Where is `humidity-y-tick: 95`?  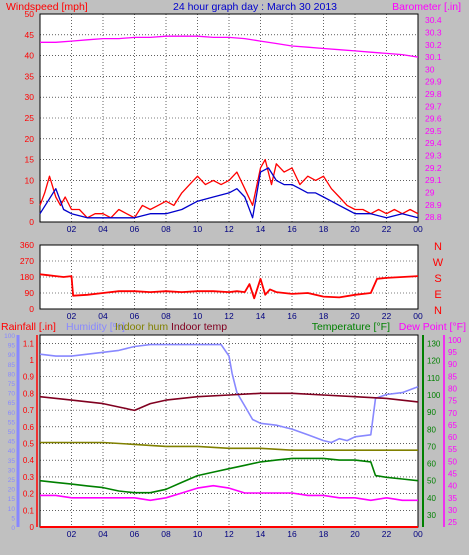 humidity-y-tick: 95 is located at coordinates (12, 346).